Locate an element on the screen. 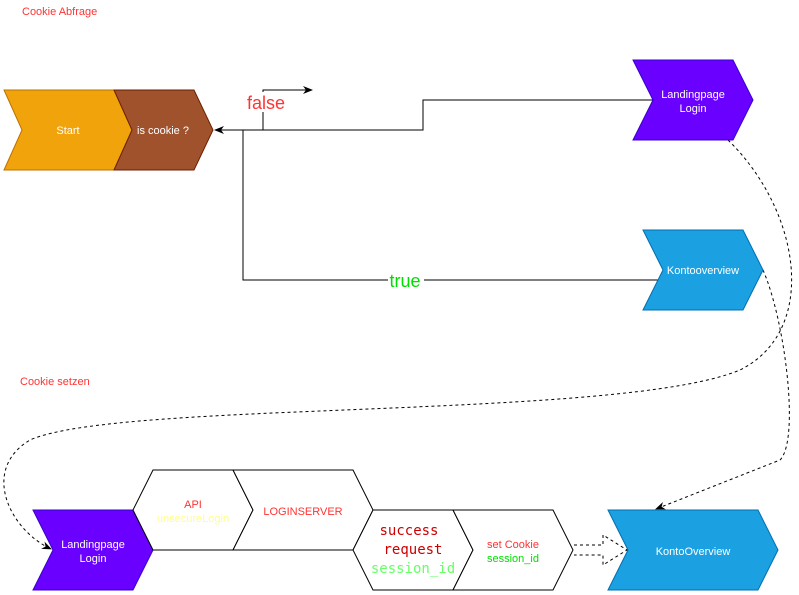 This screenshot has height=595, width=799. node-is-cookie-label: is cookie ? is located at coordinates (163, 131).